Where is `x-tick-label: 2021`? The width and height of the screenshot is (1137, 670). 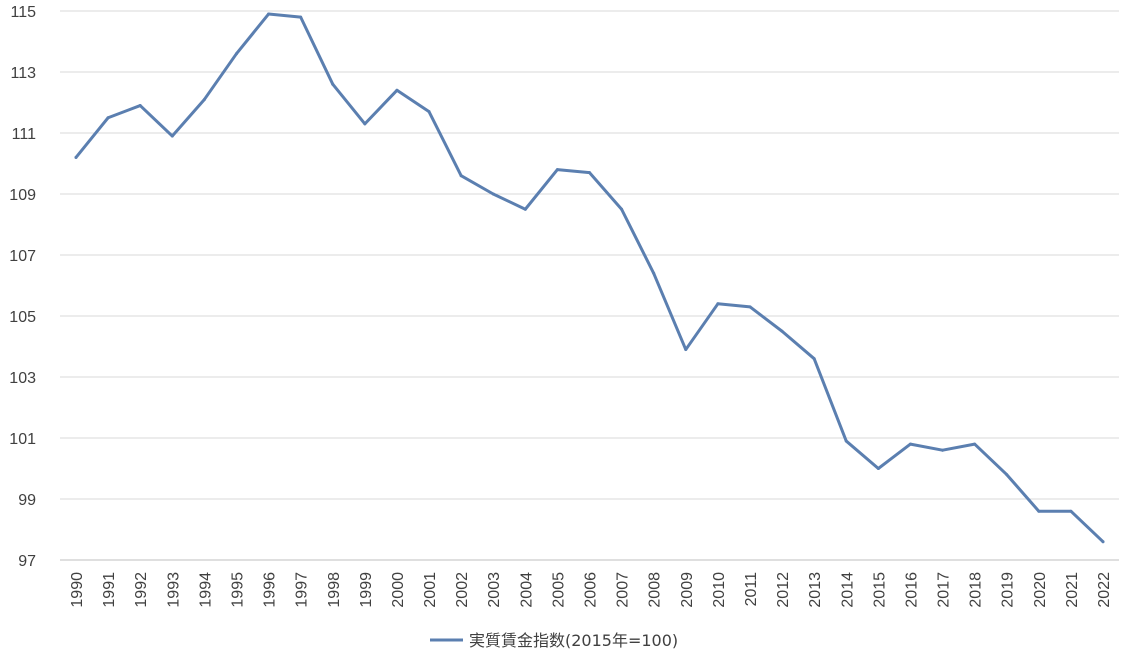 x-tick-label: 2021 is located at coordinates (1072, 590).